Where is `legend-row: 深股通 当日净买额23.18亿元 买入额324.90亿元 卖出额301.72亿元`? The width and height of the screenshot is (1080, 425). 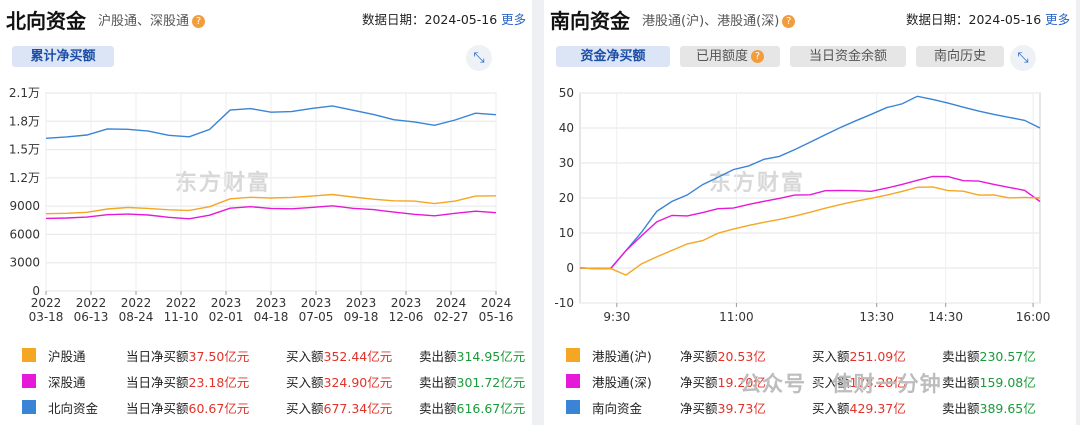
legend-row: 深股通 当日净买额23.18亿元 买入额324.90亿元 卖出额301.72亿元 is located at coordinates (266, 381).